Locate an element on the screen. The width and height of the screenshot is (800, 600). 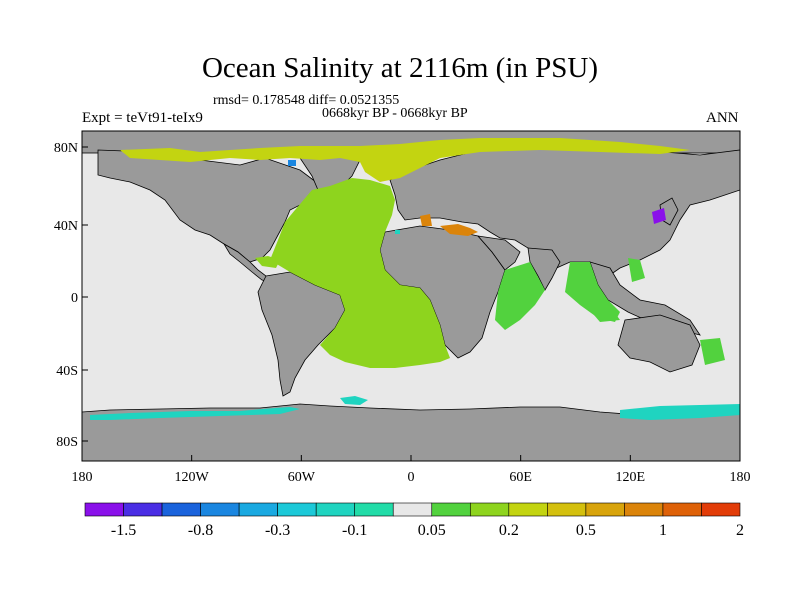
colorbar-label: 1 is located at coordinates (663, 530).